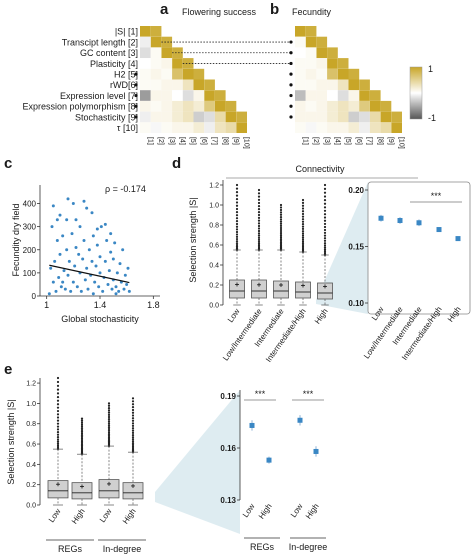 This screenshot has width=474, height=557. I want to click on heatmap-column-label: [3], so click(171, 141).